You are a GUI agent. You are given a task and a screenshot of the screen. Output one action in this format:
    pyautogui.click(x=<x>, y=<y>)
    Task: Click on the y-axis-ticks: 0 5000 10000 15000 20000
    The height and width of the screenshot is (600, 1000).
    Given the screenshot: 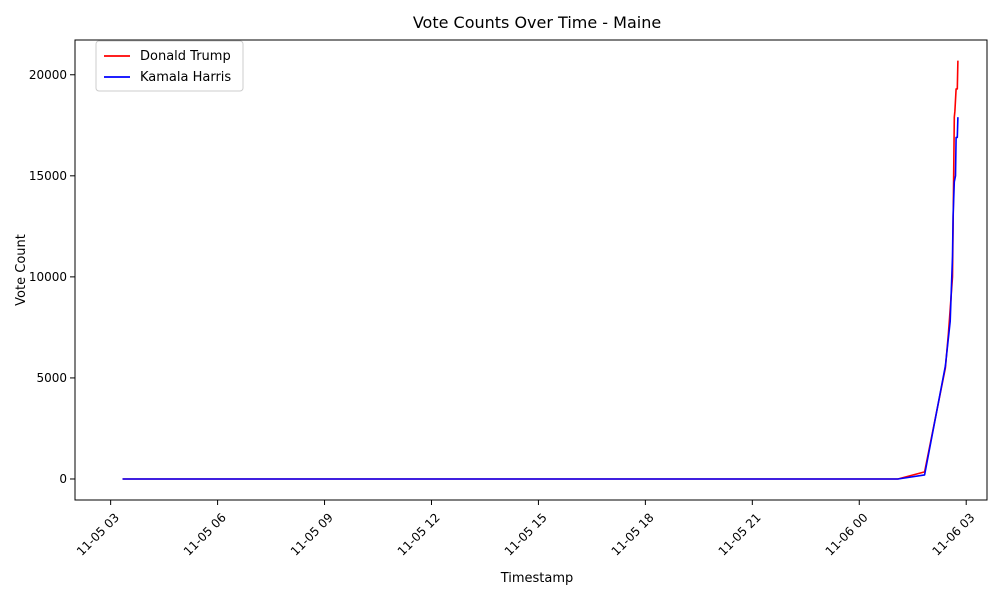 What is the action you would take?
    pyautogui.click(x=52, y=277)
    